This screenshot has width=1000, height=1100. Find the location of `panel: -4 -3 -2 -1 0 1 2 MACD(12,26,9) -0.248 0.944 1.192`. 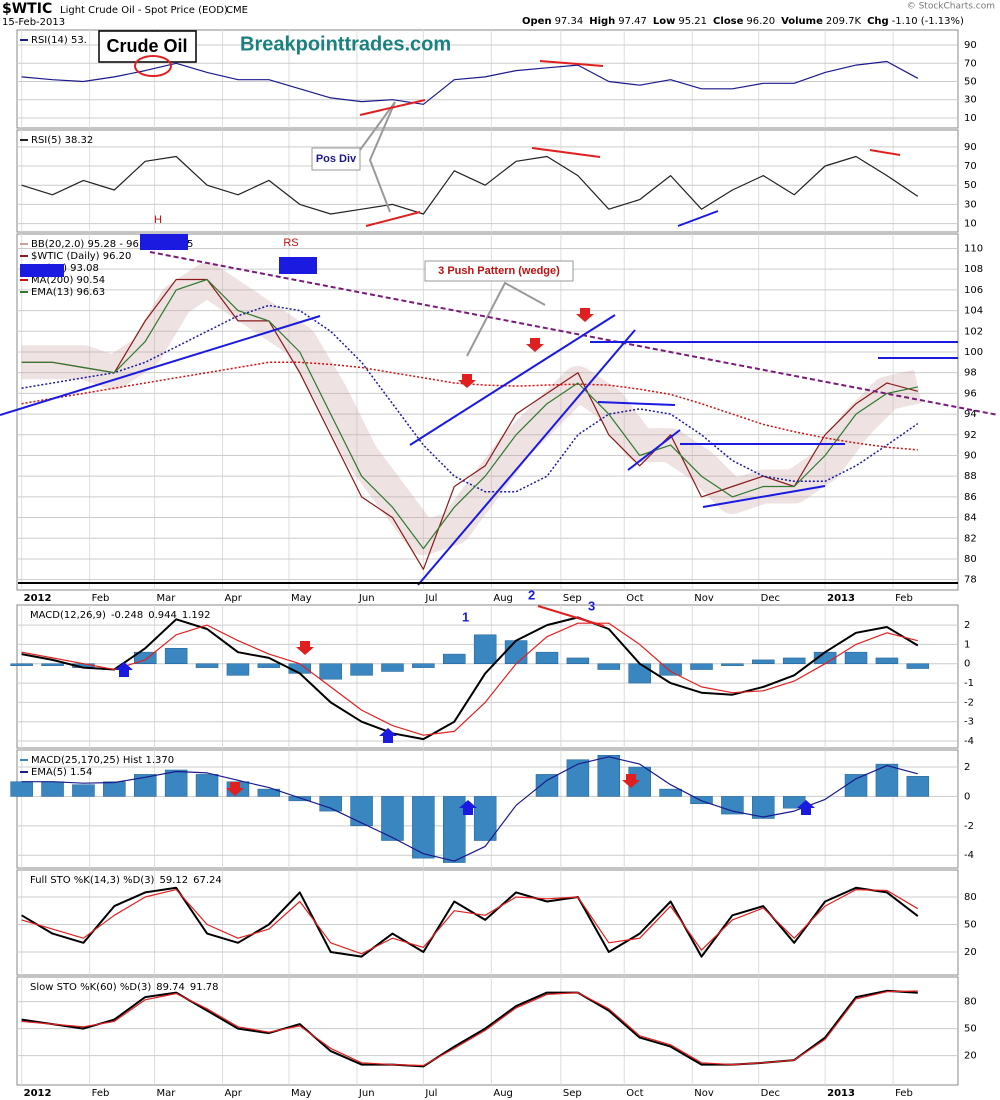

panel: -4 -3 -2 -1 0 1 2 MACD(12,26,9) -0.248 0.944 1.192 is located at coordinates (492, 676).